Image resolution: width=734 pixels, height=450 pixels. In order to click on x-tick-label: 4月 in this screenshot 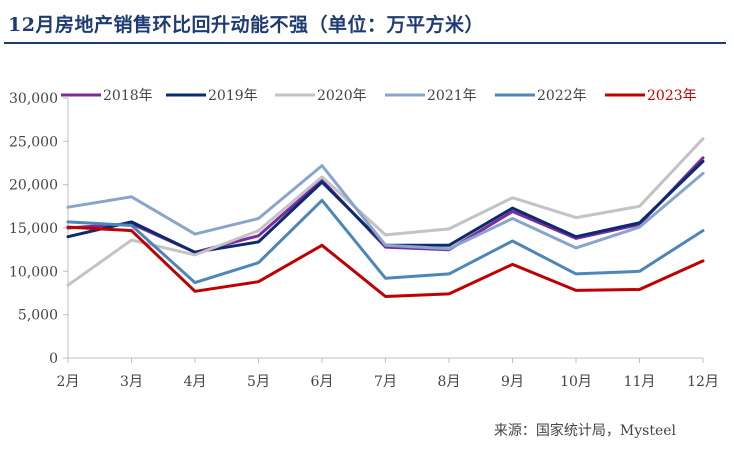, I will do `click(195, 382)`.